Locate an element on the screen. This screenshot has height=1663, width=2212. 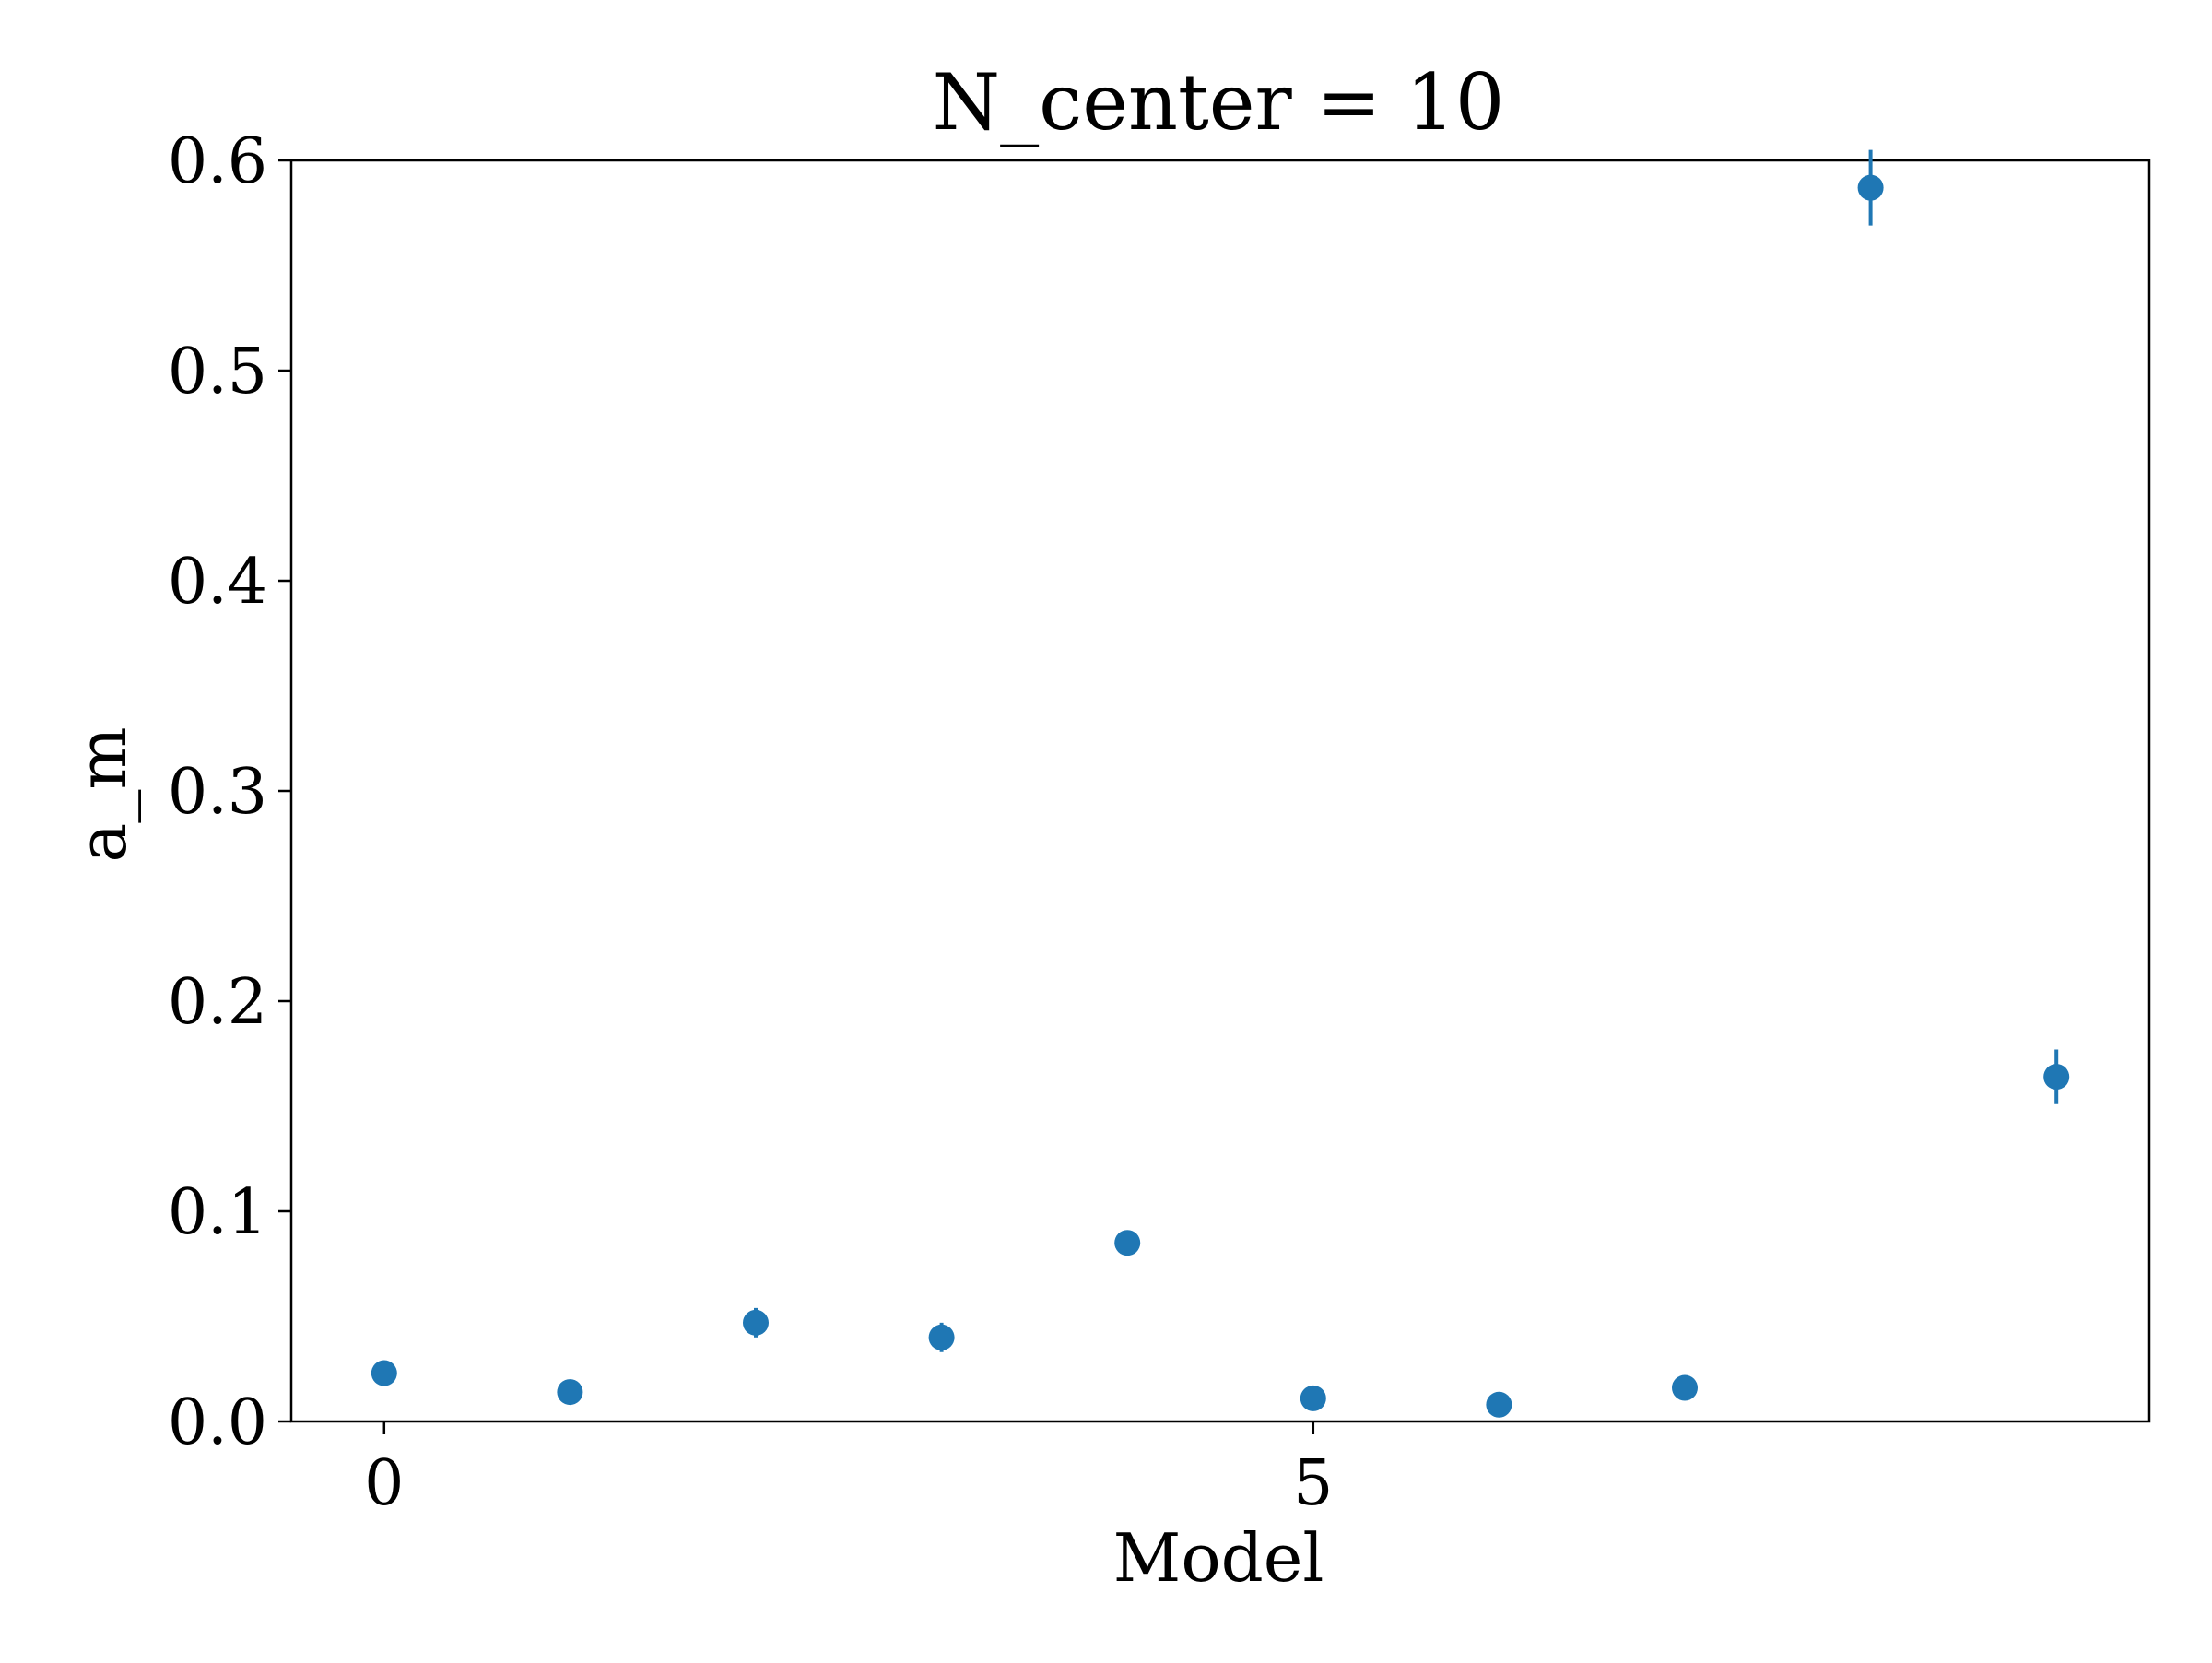
y-tick-label: 0.2 is located at coordinates (217, 1003).